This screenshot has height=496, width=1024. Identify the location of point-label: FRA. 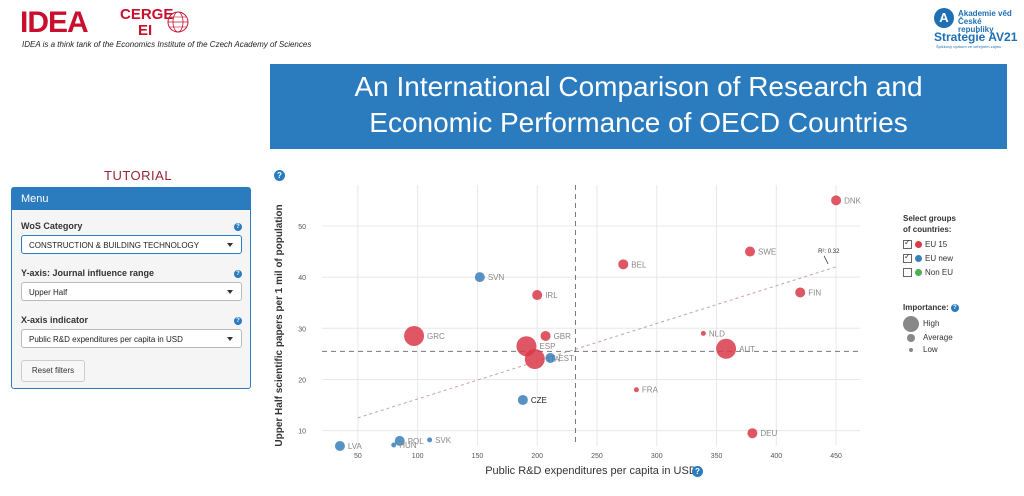
(650, 390).